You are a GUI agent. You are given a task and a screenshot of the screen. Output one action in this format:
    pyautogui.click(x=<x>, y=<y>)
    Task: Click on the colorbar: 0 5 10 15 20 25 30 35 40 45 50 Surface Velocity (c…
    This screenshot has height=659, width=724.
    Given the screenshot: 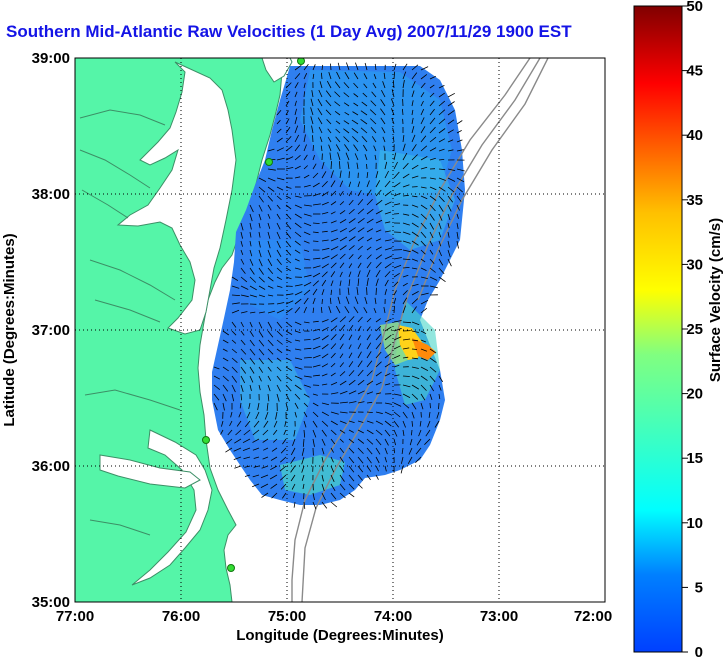 What is the action you would take?
    pyautogui.click(x=678, y=329)
    